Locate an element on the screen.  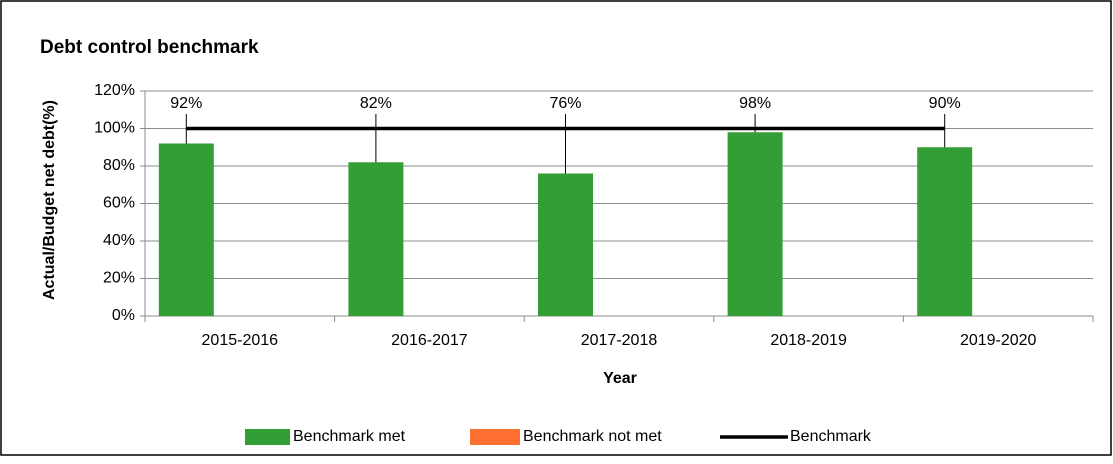
y-tick-label: 120% is located at coordinates (114, 90).